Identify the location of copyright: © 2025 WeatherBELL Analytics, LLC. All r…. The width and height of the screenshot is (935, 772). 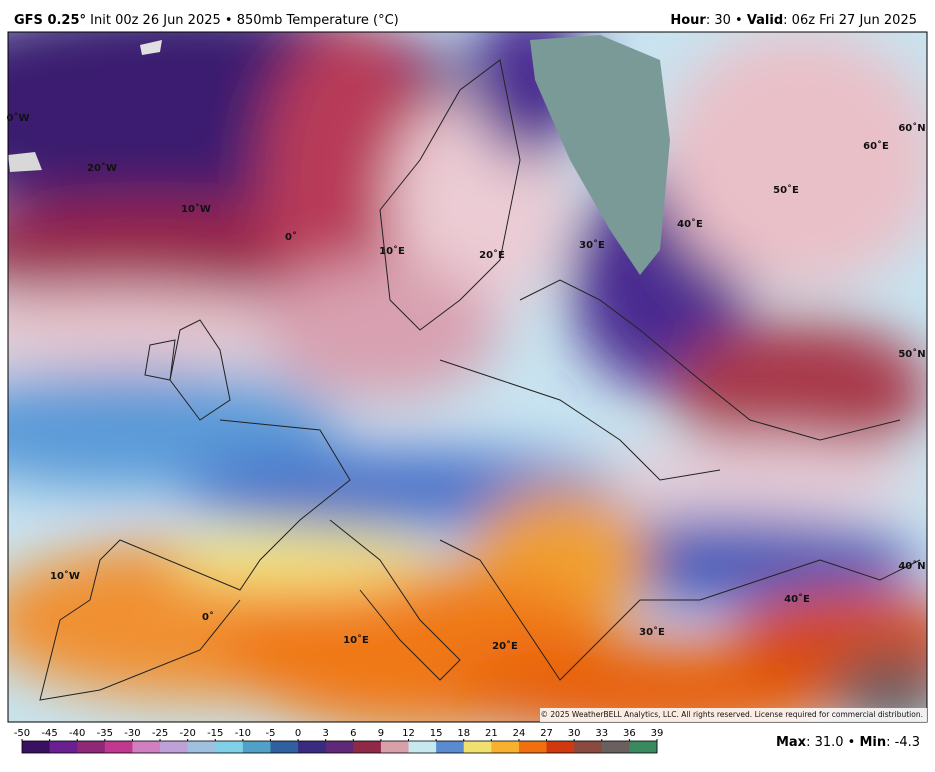
(732, 714).